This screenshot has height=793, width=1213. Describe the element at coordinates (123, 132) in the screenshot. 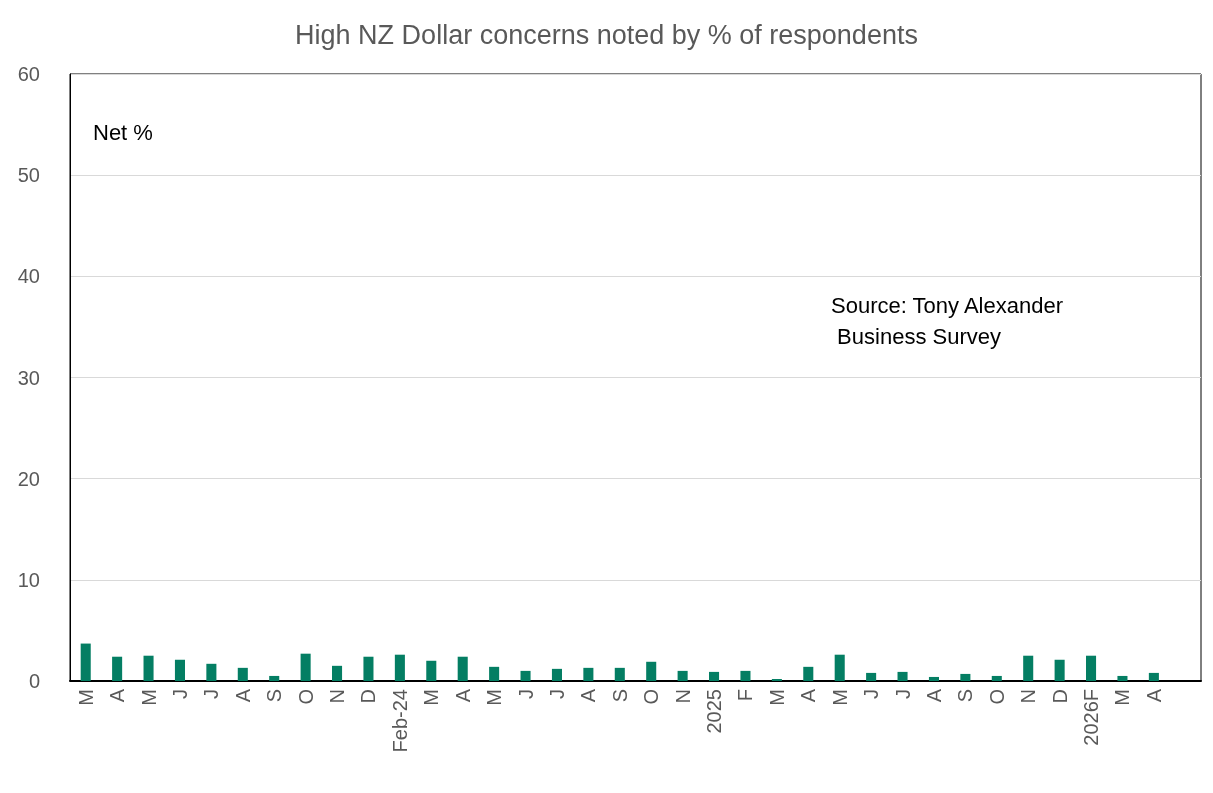

I see `y-axis-title: Net %` at that location.